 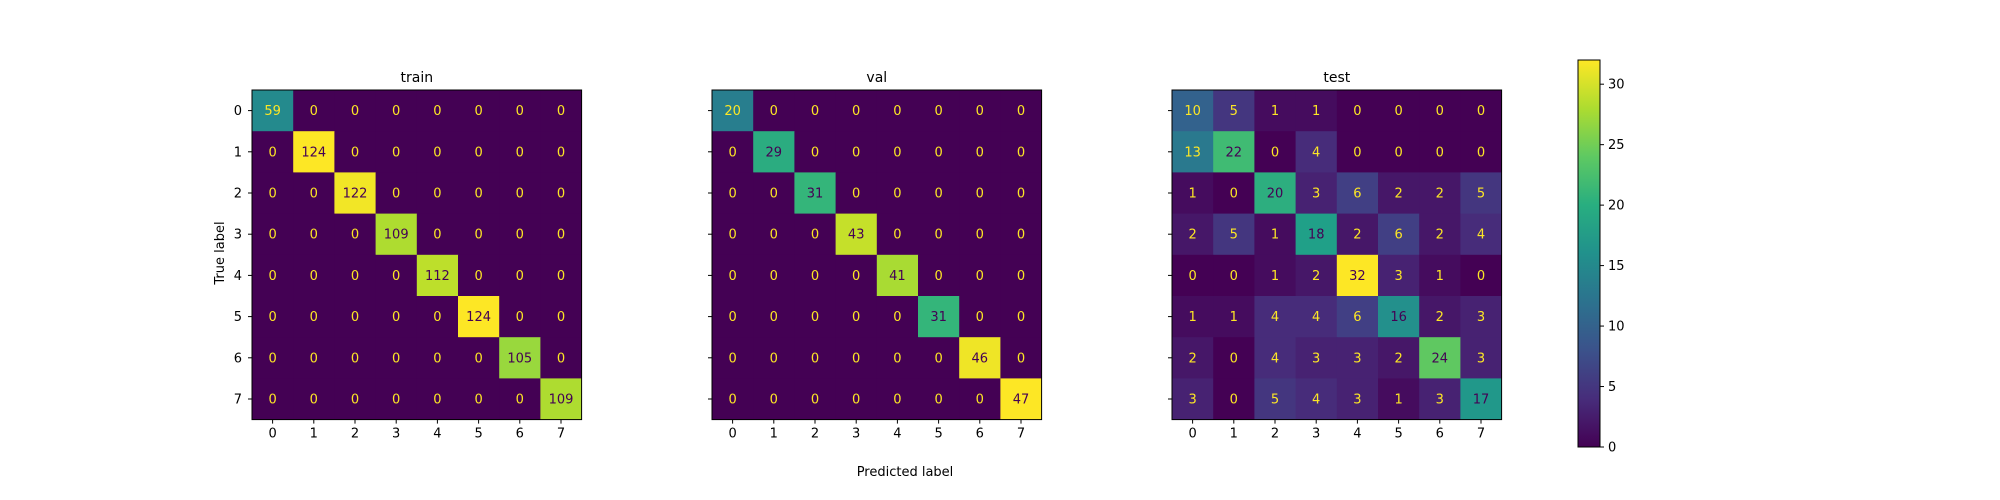 What do you see at coordinates (1192, 317) in the screenshot?
I see `cell-value-label: 1` at bounding box center [1192, 317].